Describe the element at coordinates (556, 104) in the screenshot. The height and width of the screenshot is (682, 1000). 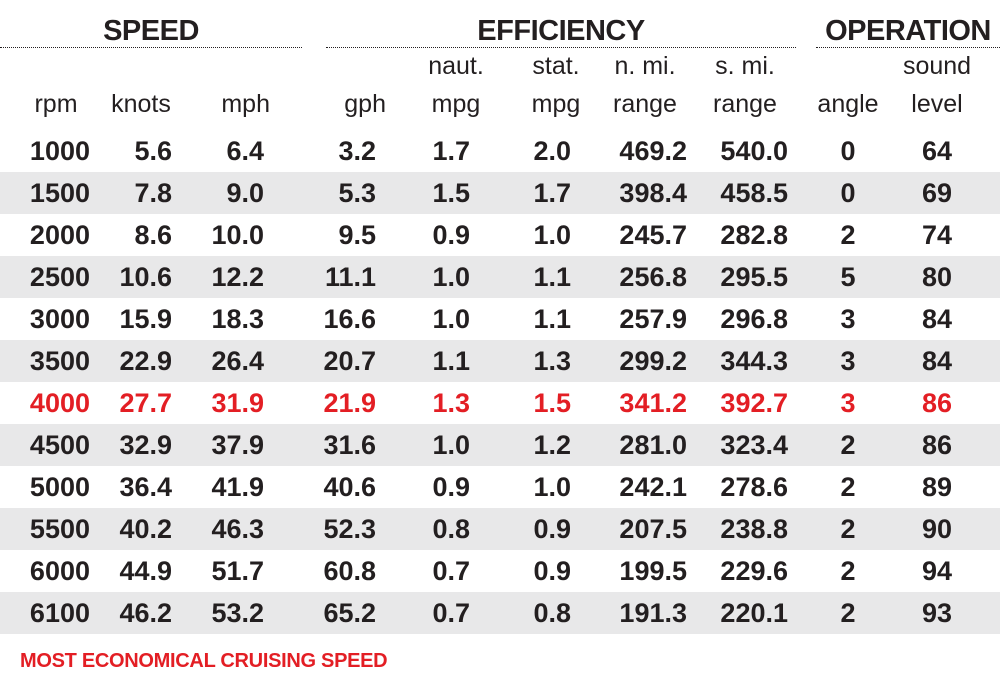
I see `header-stat-mpg-line2: mpg` at that location.